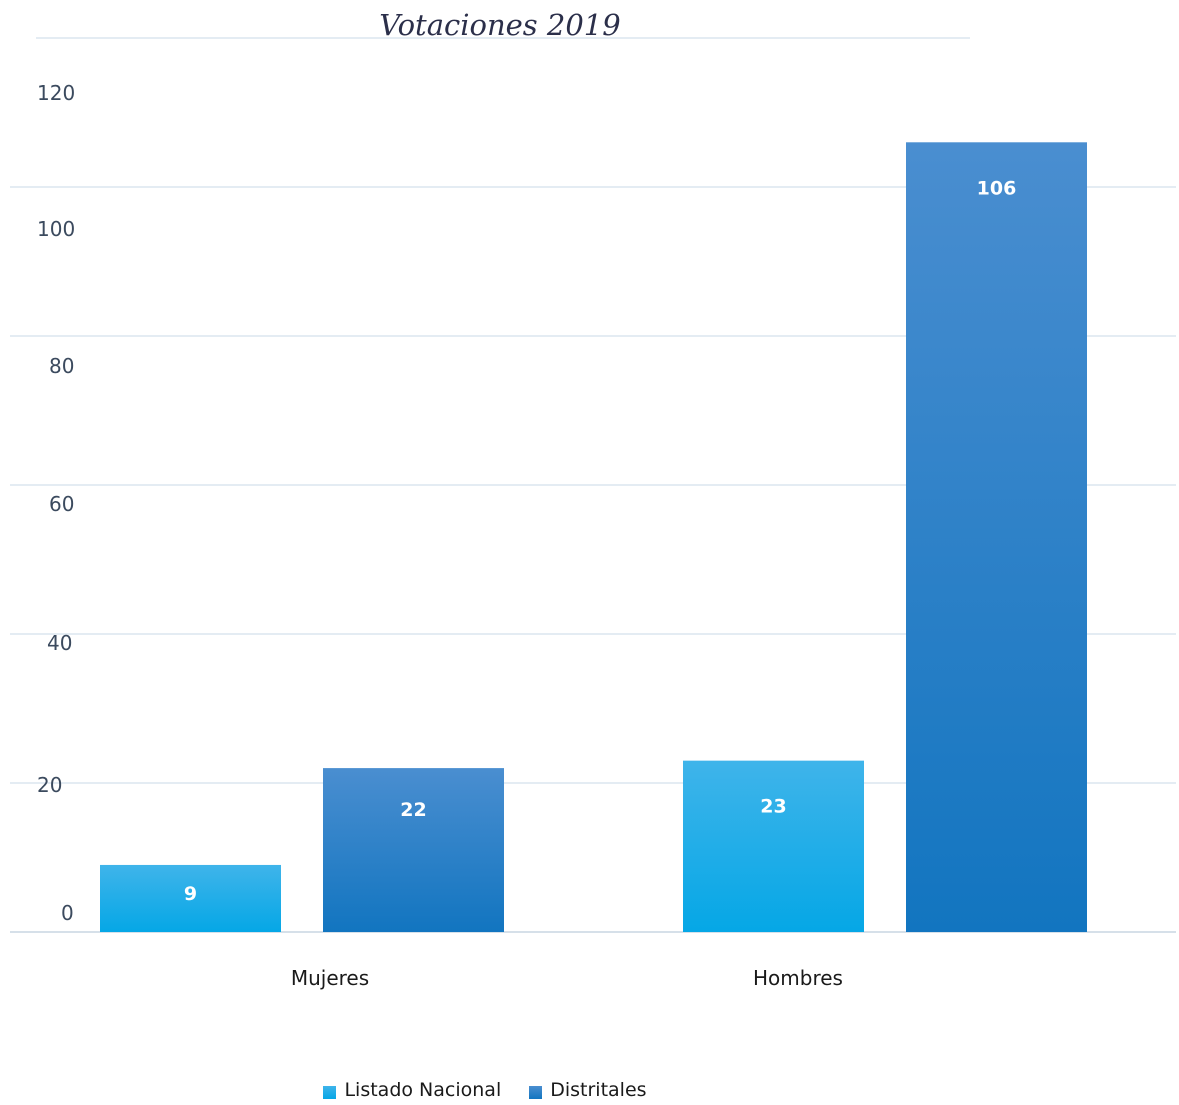  I want to click on y-axis-ticks: 0 20 40 60 80 100 120, so click(56, 503).